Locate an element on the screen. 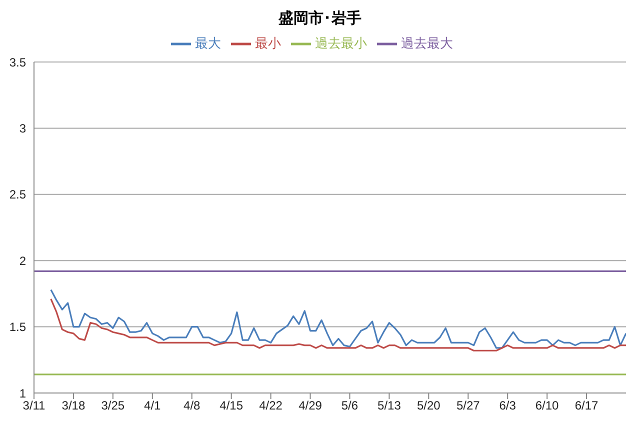 Image resolution: width=640 pixels, height=421 pixels. legend-label: 過去最小 is located at coordinates (341, 42).